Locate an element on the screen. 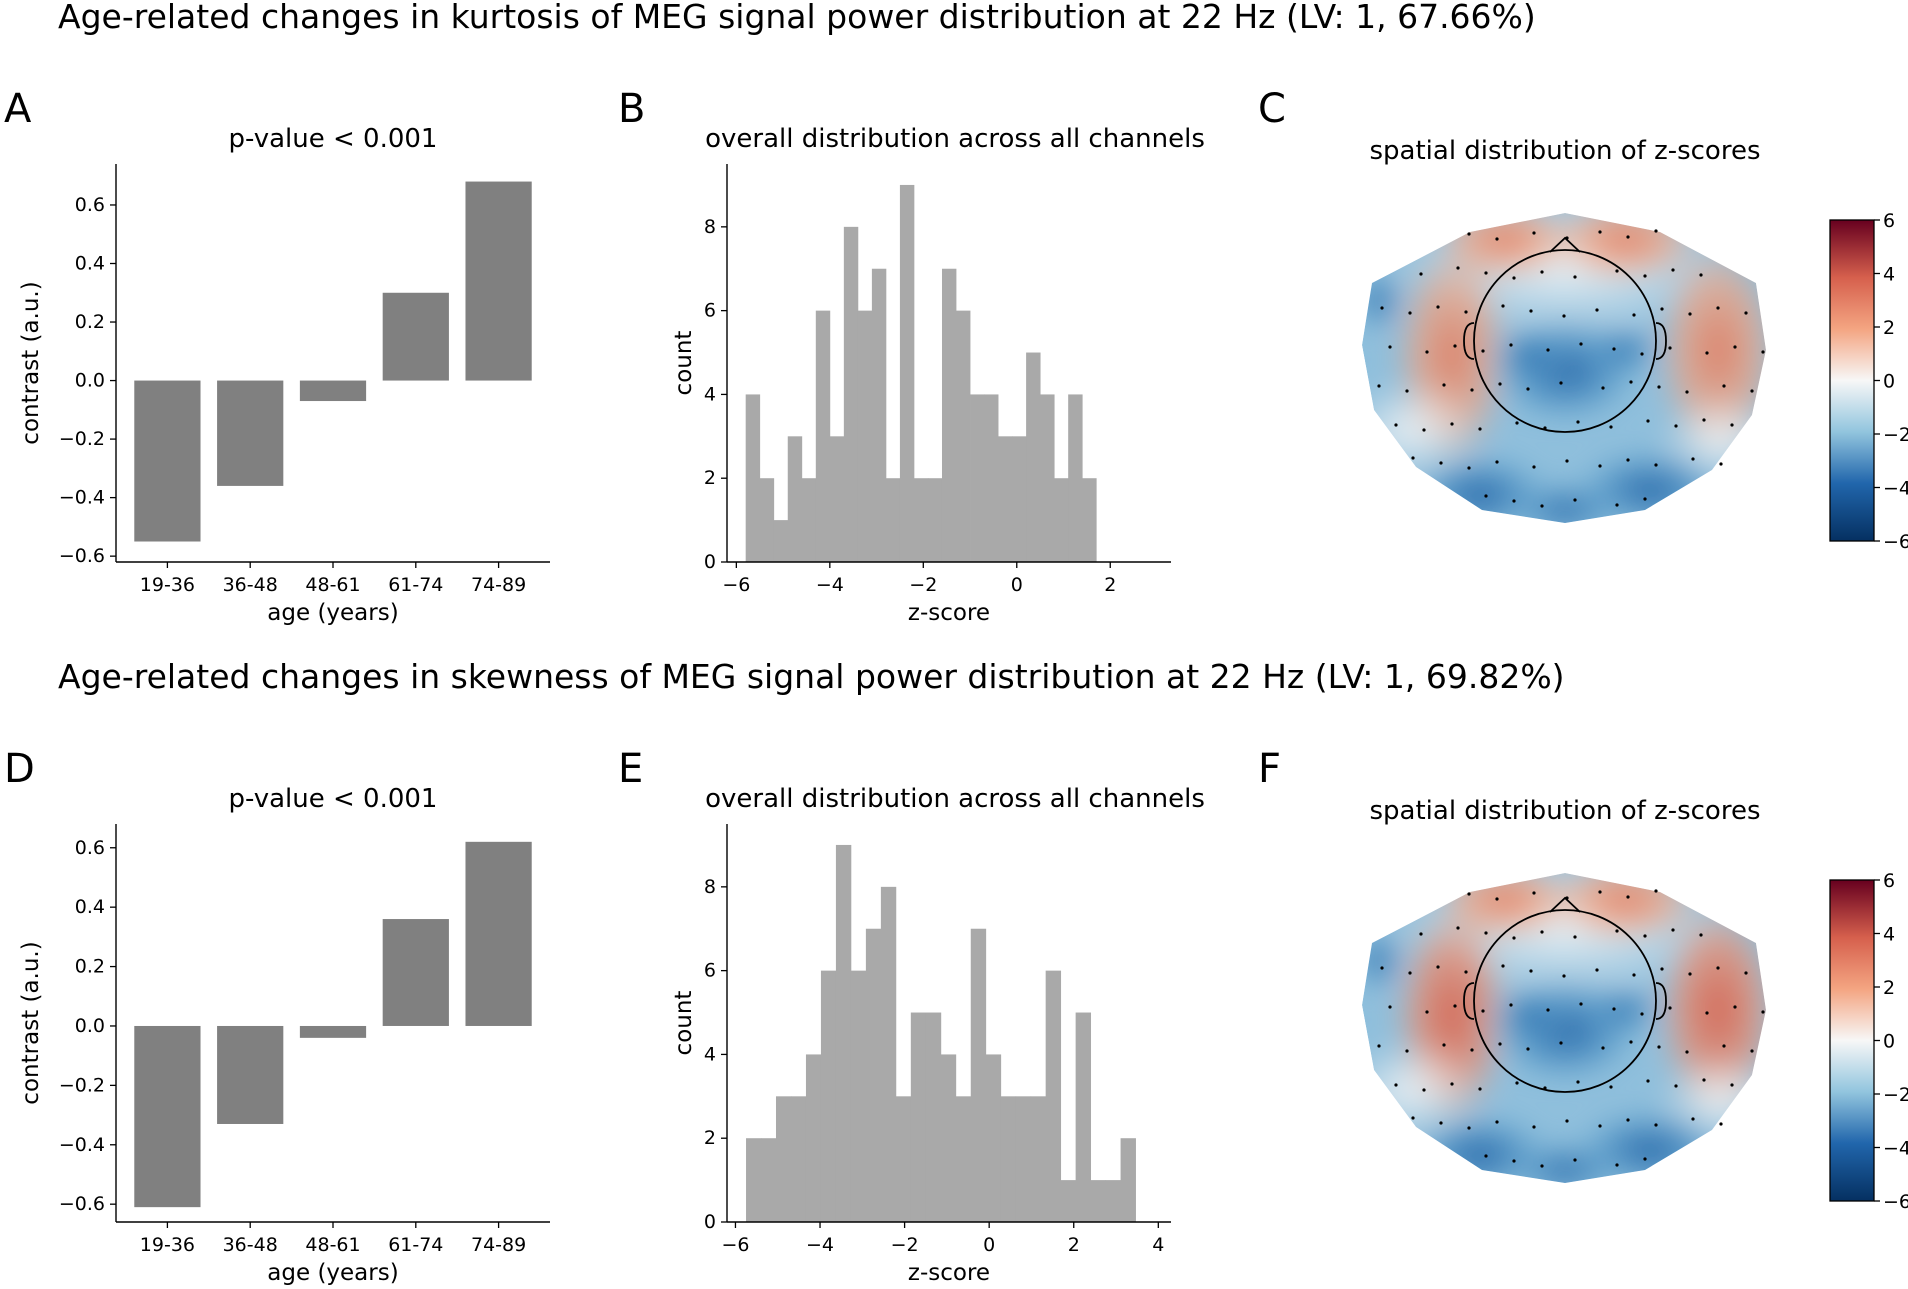 Image resolution: width=1908 pixels, height=1289 pixels. colorbar is located at coordinates (1852, 380).